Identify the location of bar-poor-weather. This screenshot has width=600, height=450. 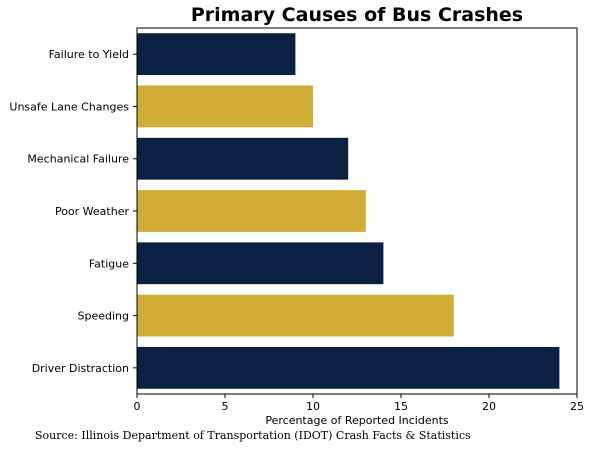
(251, 211).